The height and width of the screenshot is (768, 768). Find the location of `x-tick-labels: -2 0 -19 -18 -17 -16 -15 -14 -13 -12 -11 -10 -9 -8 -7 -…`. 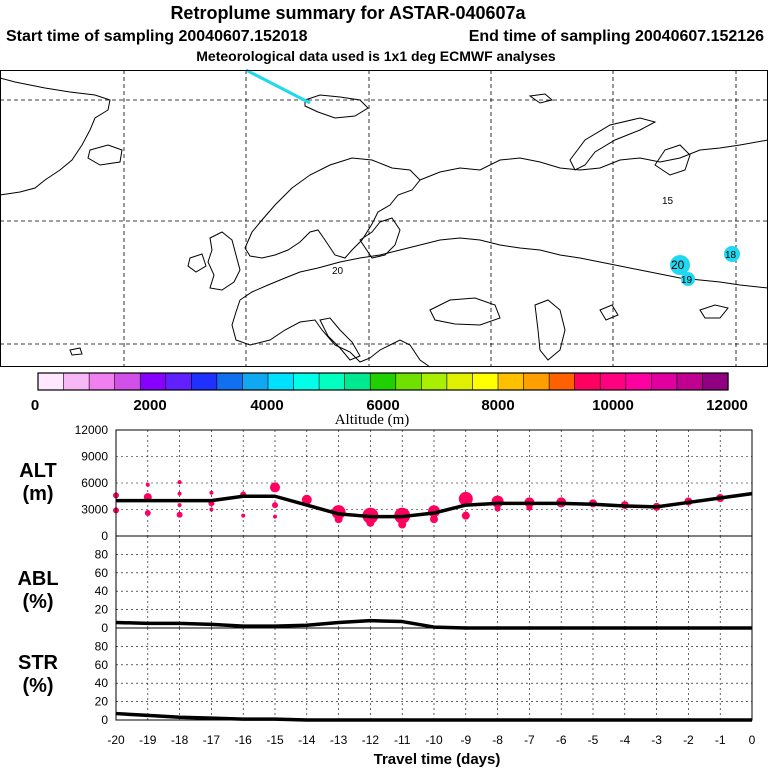

x-tick-labels: -2 0 -19 -18 -17 -16 -15 -14 -13 -12 -11 -10 -9 -8 -7 -… is located at coordinates (431, 740).